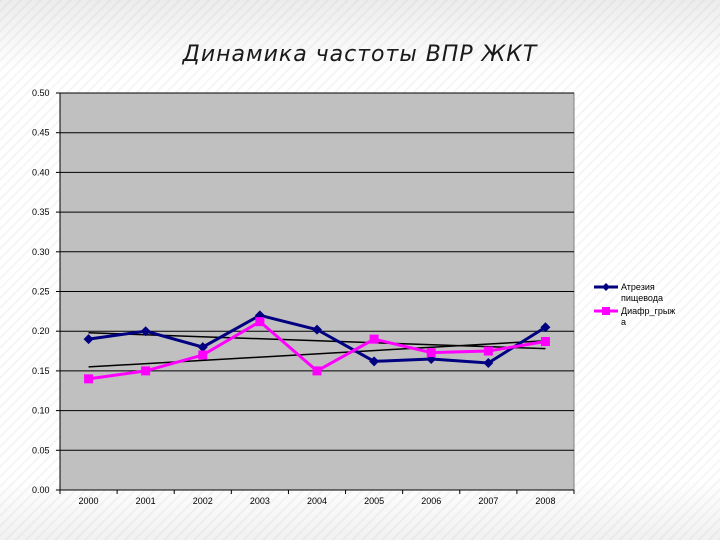 The width and height of the screenshot is (720, 540). What do you see at coordinates (41, 93) in the screenshot?
I see `y-tick-label: 0.50` at bounding box center [41, 93].